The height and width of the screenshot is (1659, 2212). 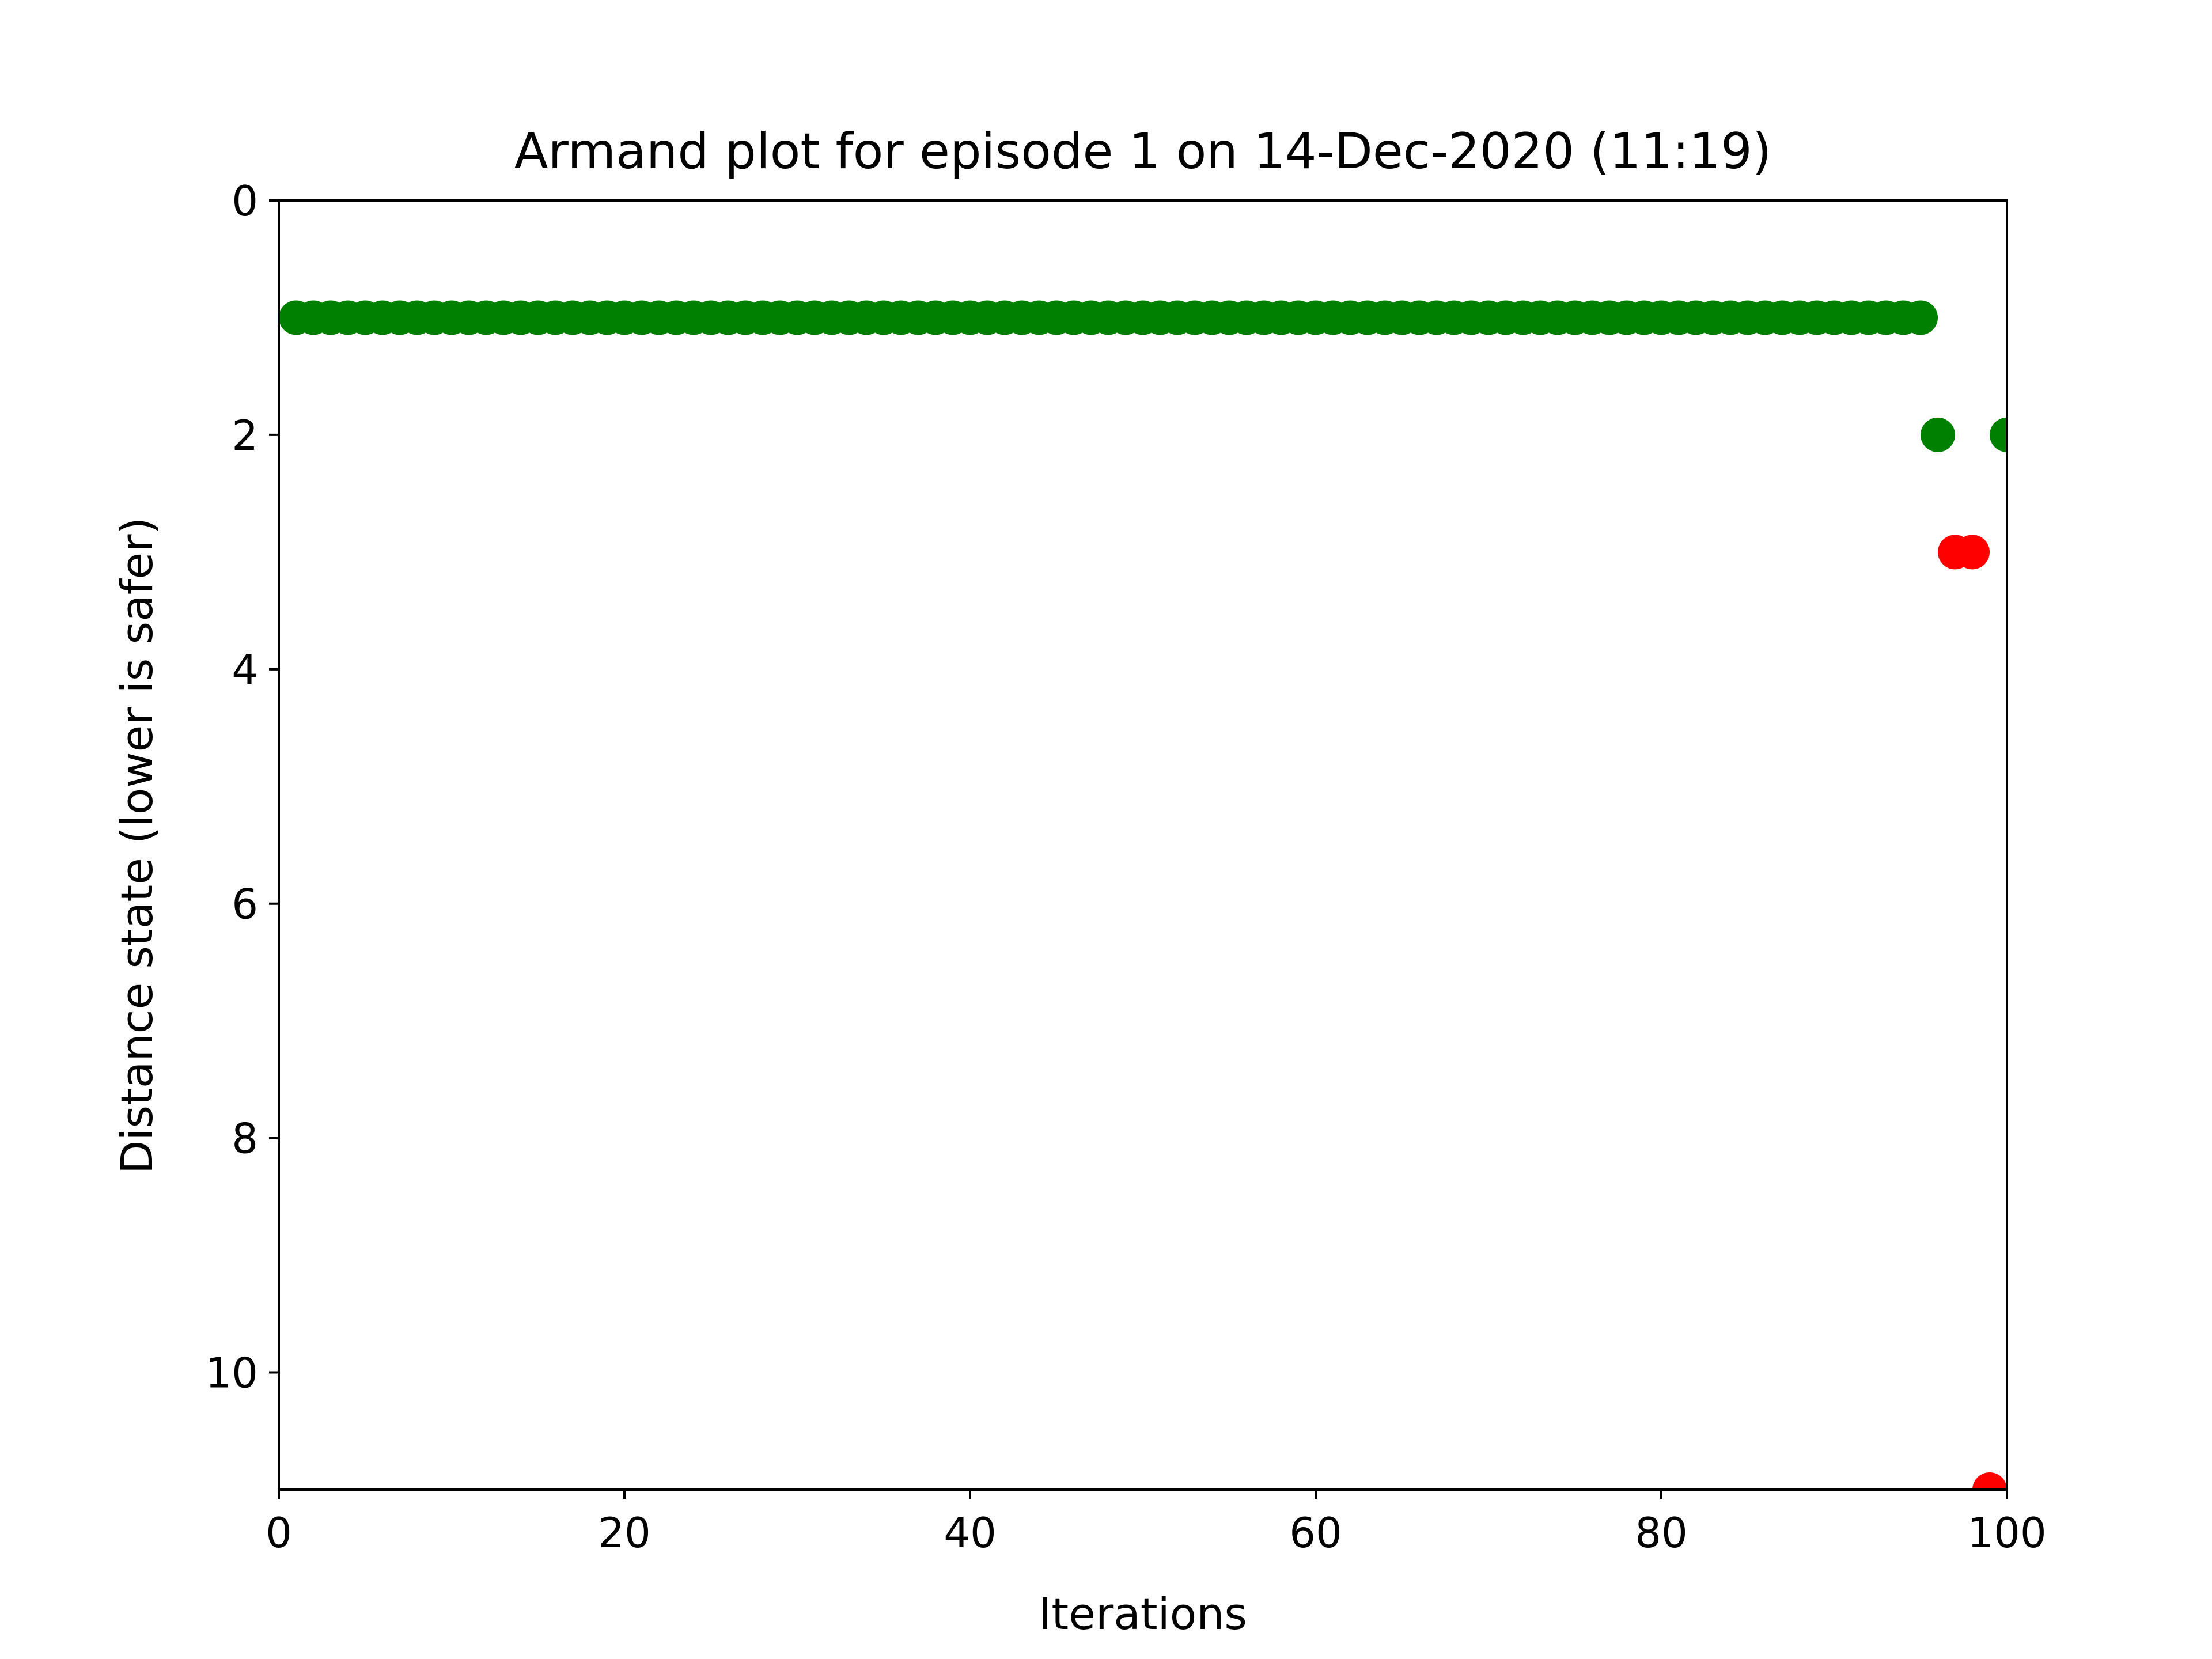 What do you see at coordinates (245, 904) in the screenshot?
I see `y-tick-label: 6` at bounding box center [245, 904].